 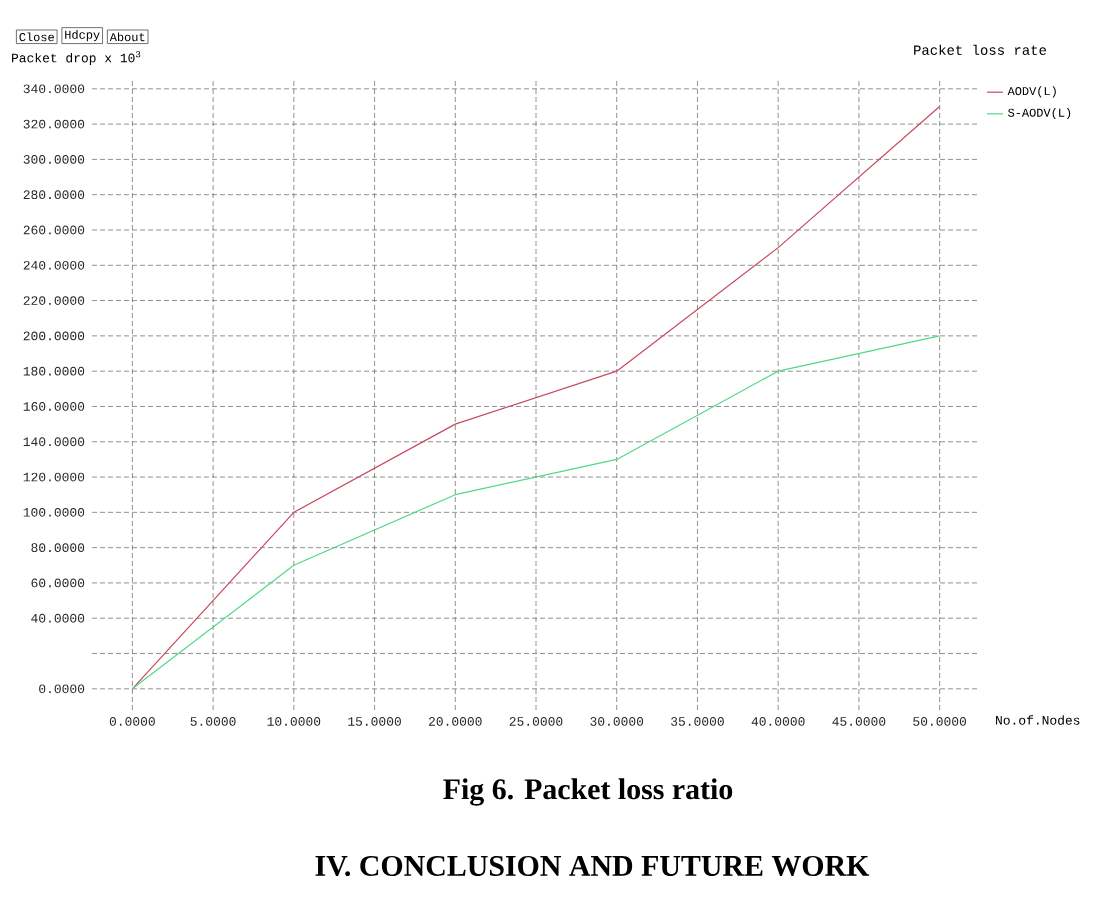 I want to click on text: IV. CONCLUSION AND FUTURE WORK, so click(x=592, y=866).